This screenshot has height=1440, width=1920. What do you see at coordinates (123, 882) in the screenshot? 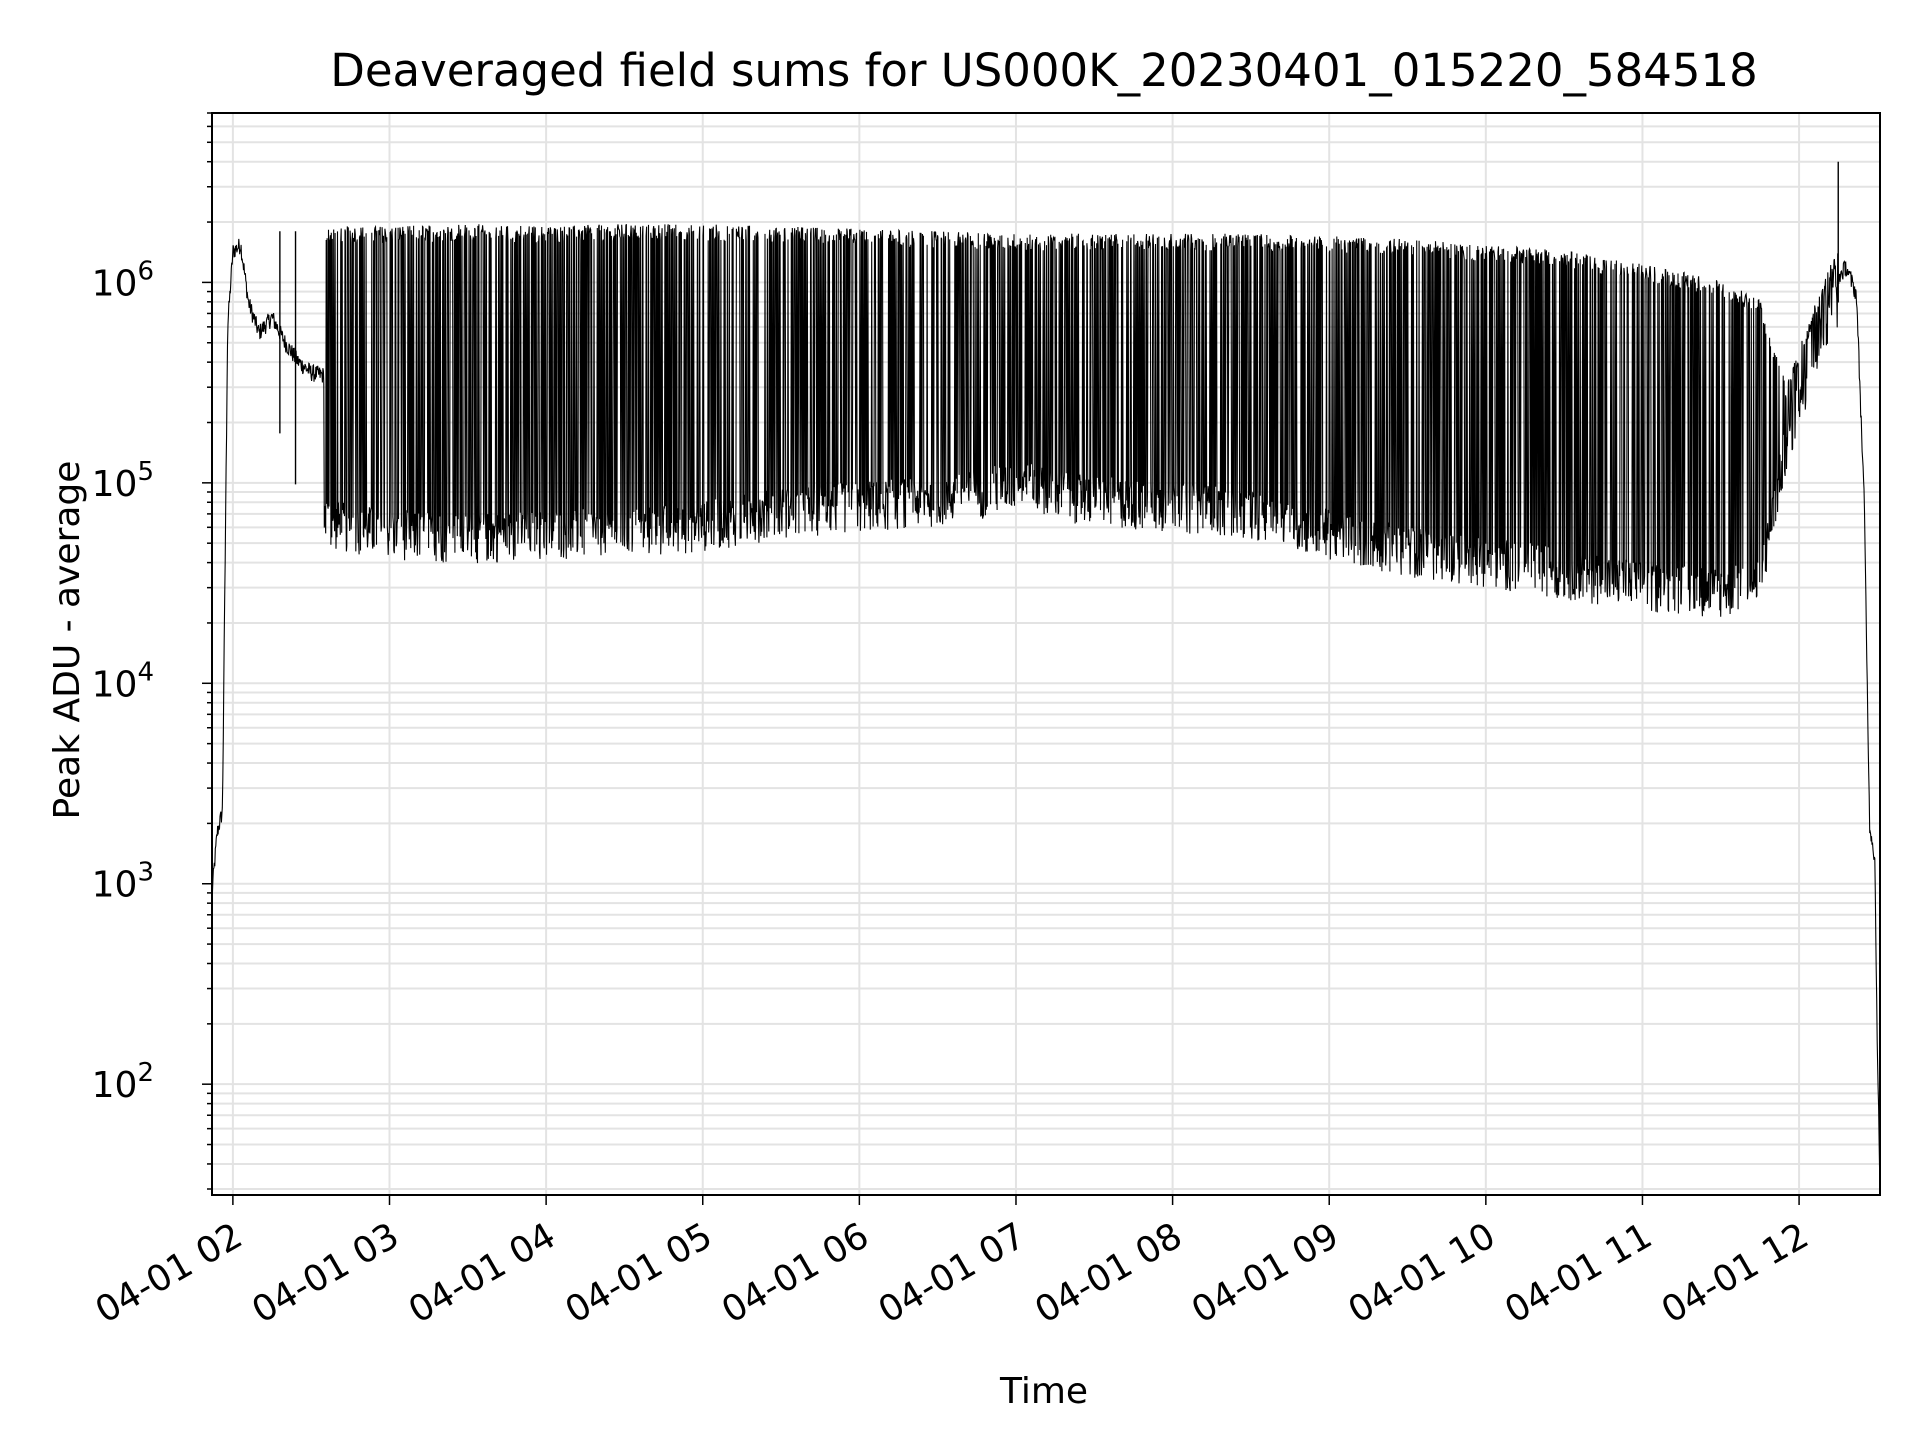
I see `y-tick-label: 10³` at bounding box center [123, 882].